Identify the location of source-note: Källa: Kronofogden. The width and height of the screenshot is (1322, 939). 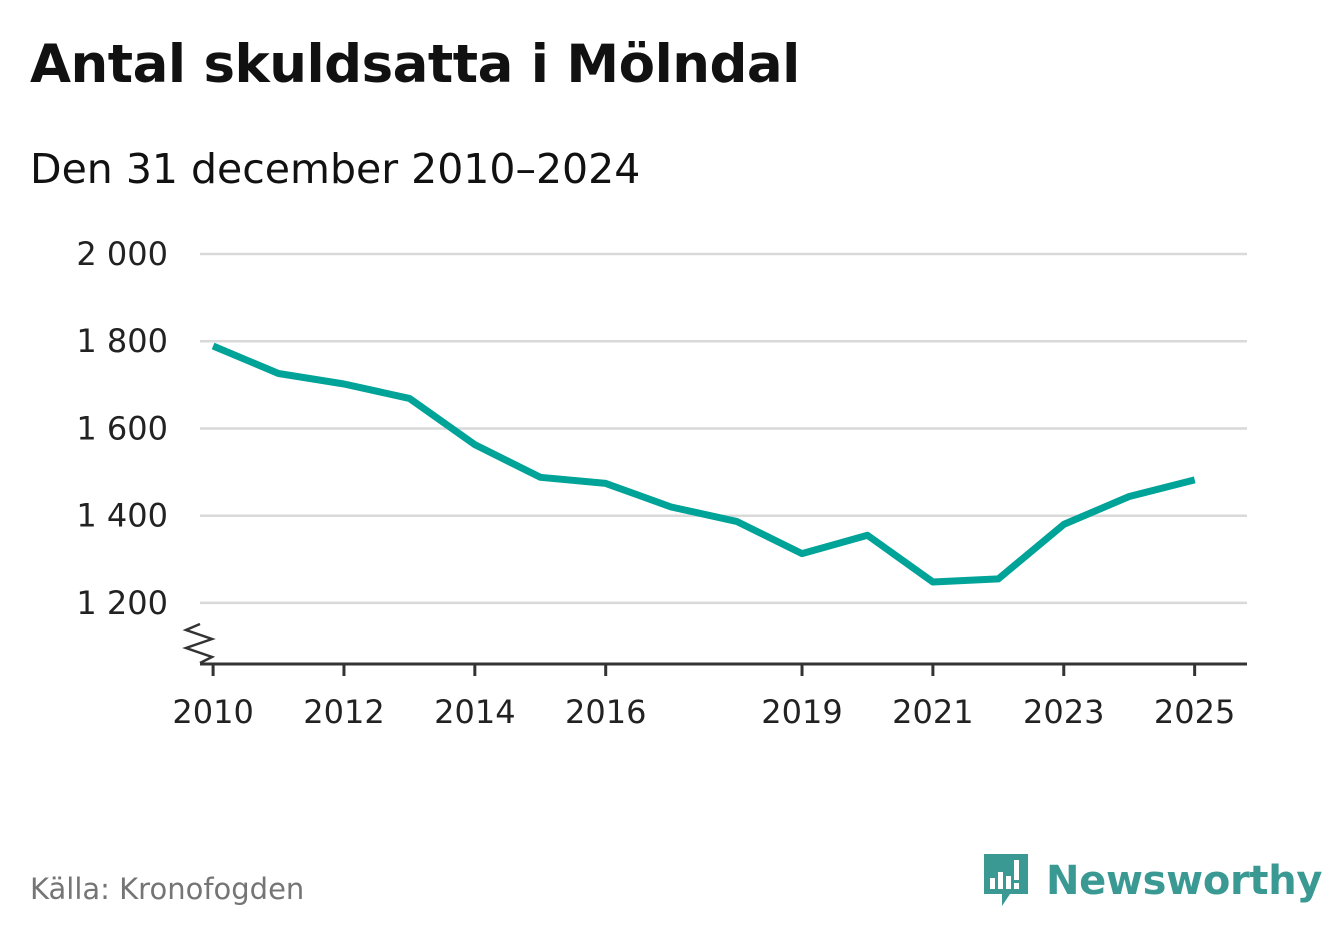
(167, 889).